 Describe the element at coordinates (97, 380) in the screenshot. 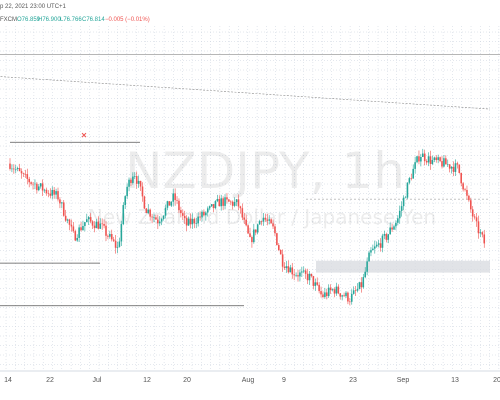

I see `x-tick-label: Jul` at that location.